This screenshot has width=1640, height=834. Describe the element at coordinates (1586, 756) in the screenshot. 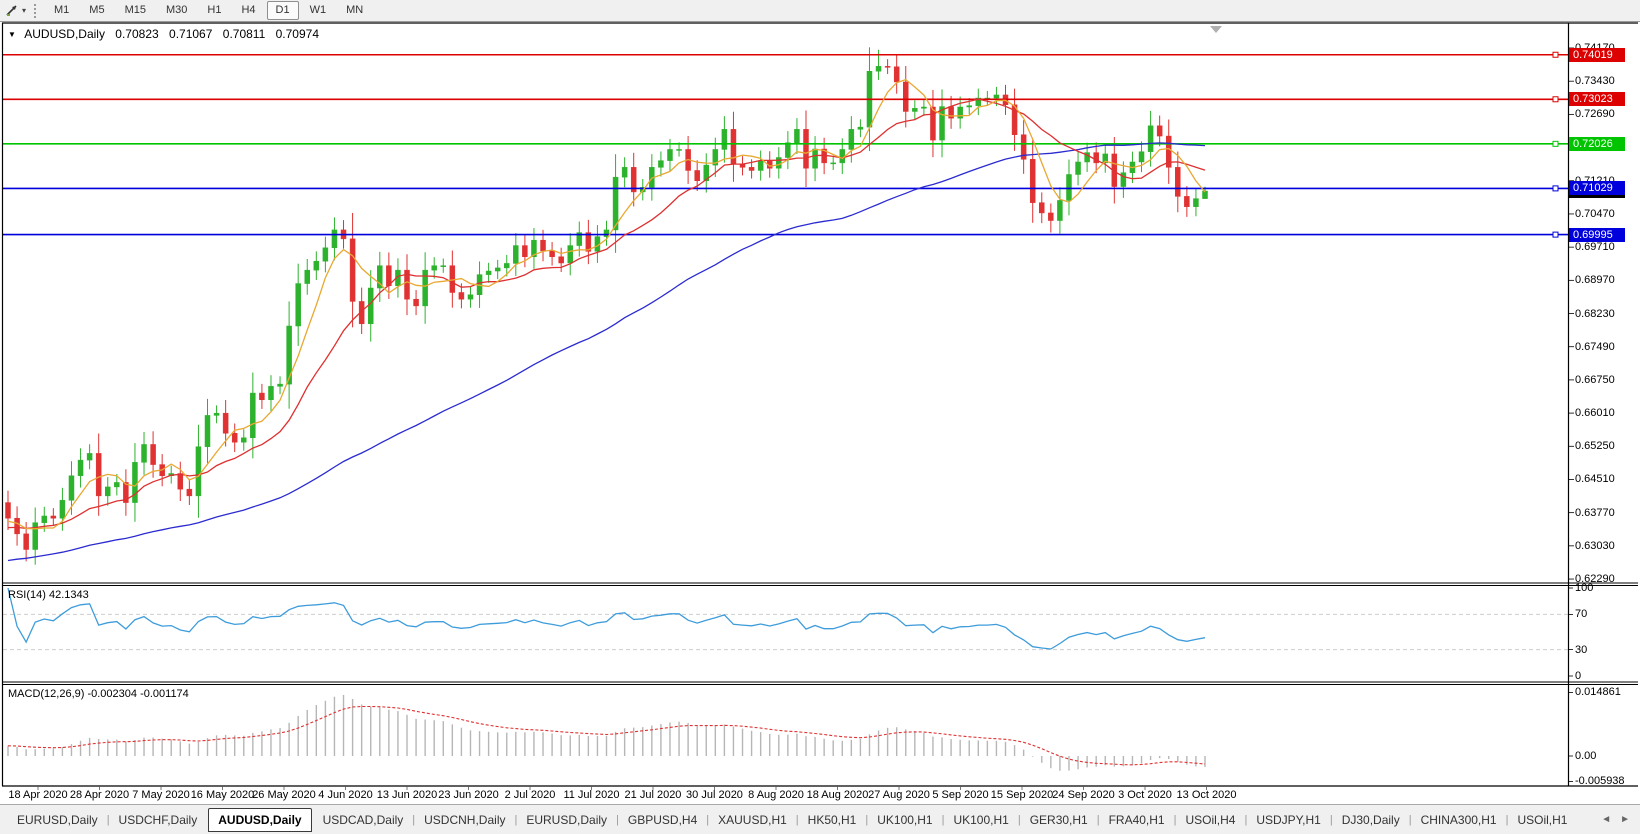

I see `macd-axis-label: 0.00` at that location.